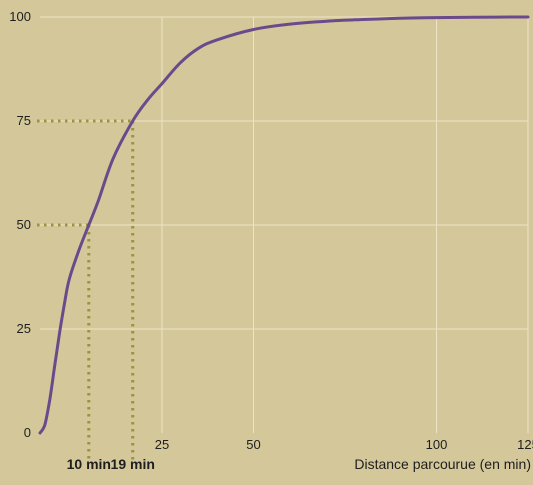  I want to click on x-tick-label: 25, so click(162, 444).